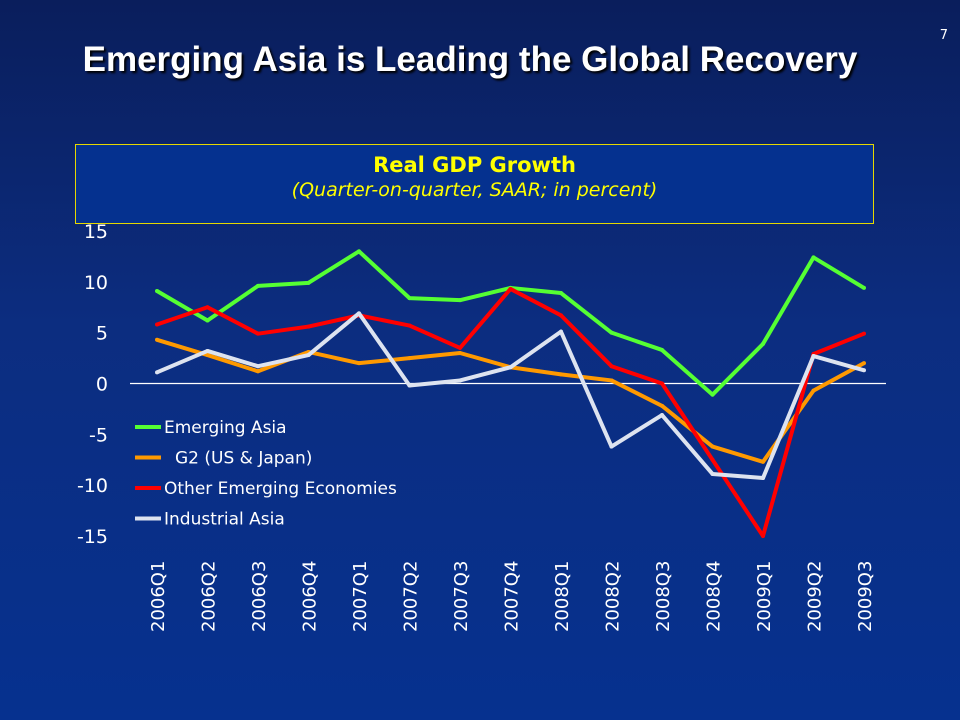 This screenshot has width=960, height=720. Describe the element at coordinates (474, 190) in the screenshot. I see `chart-subtitle: (Quarter-on-quarter, SAAR; in percent)` at that location.